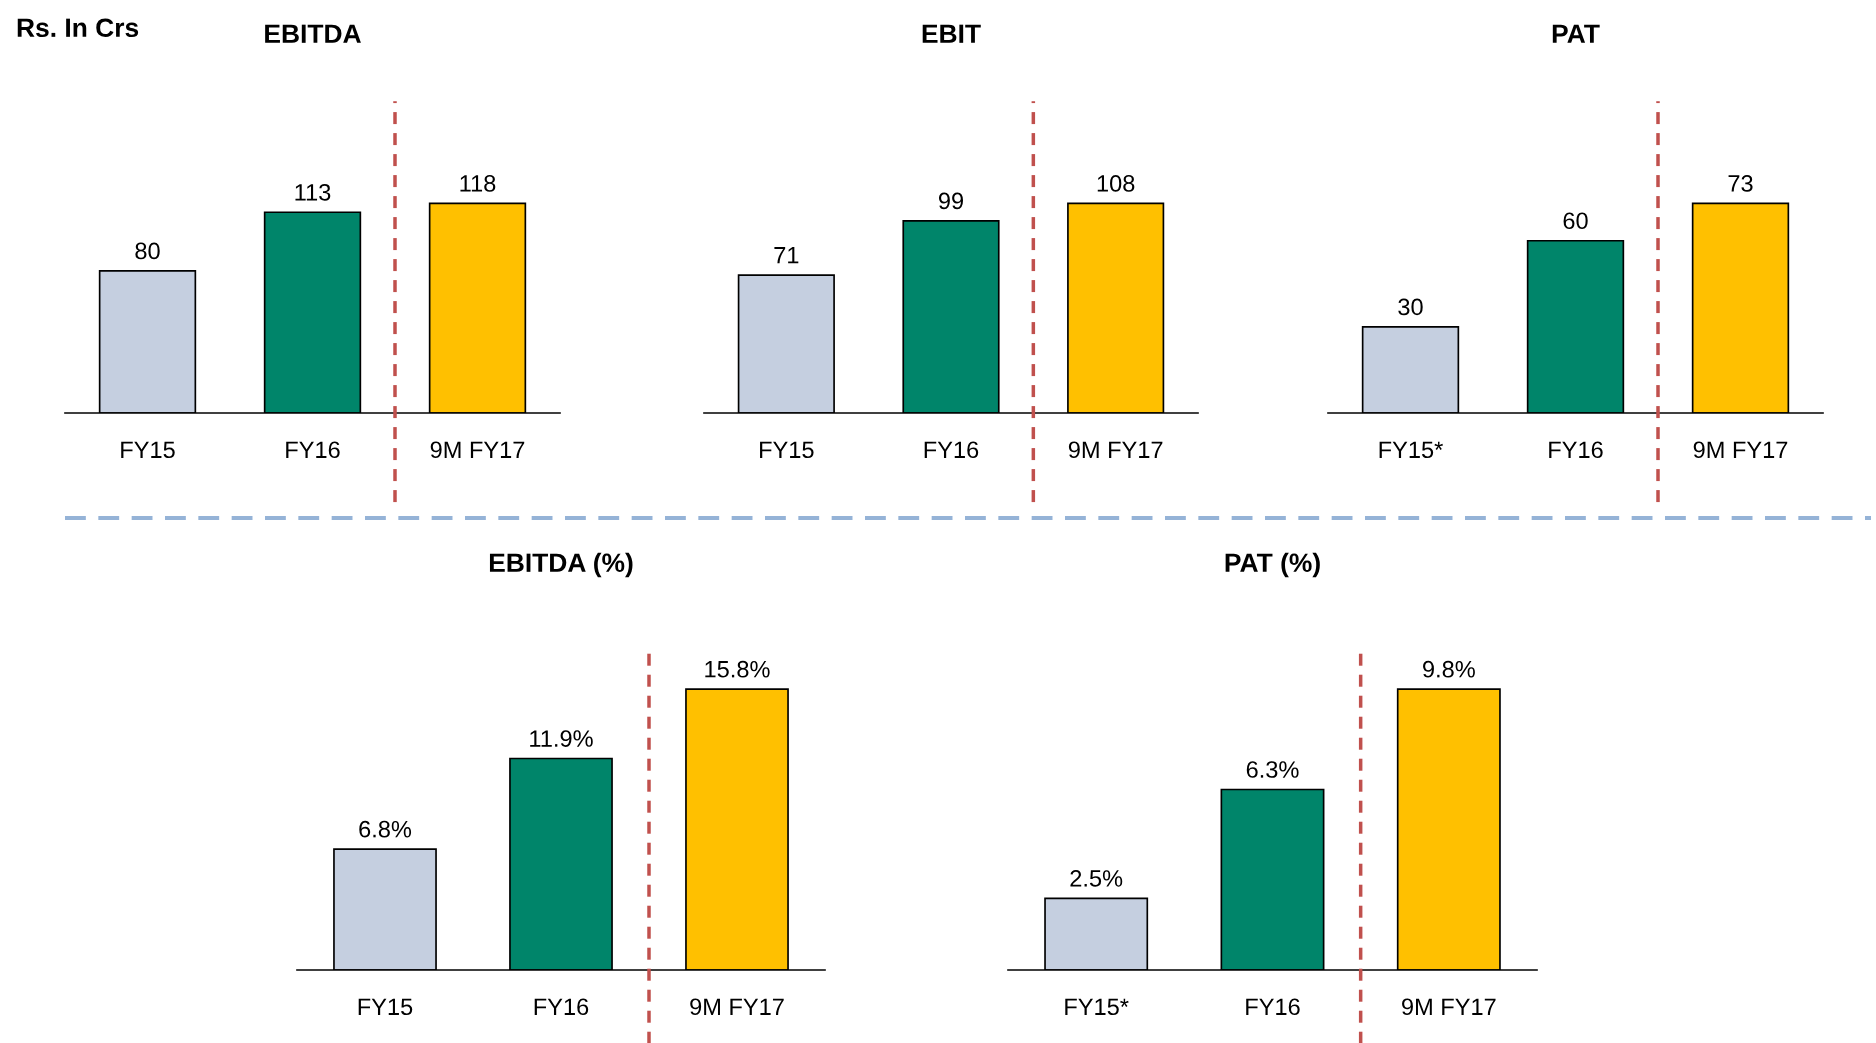  I want to click on data-label: 99, so click(951, 201).